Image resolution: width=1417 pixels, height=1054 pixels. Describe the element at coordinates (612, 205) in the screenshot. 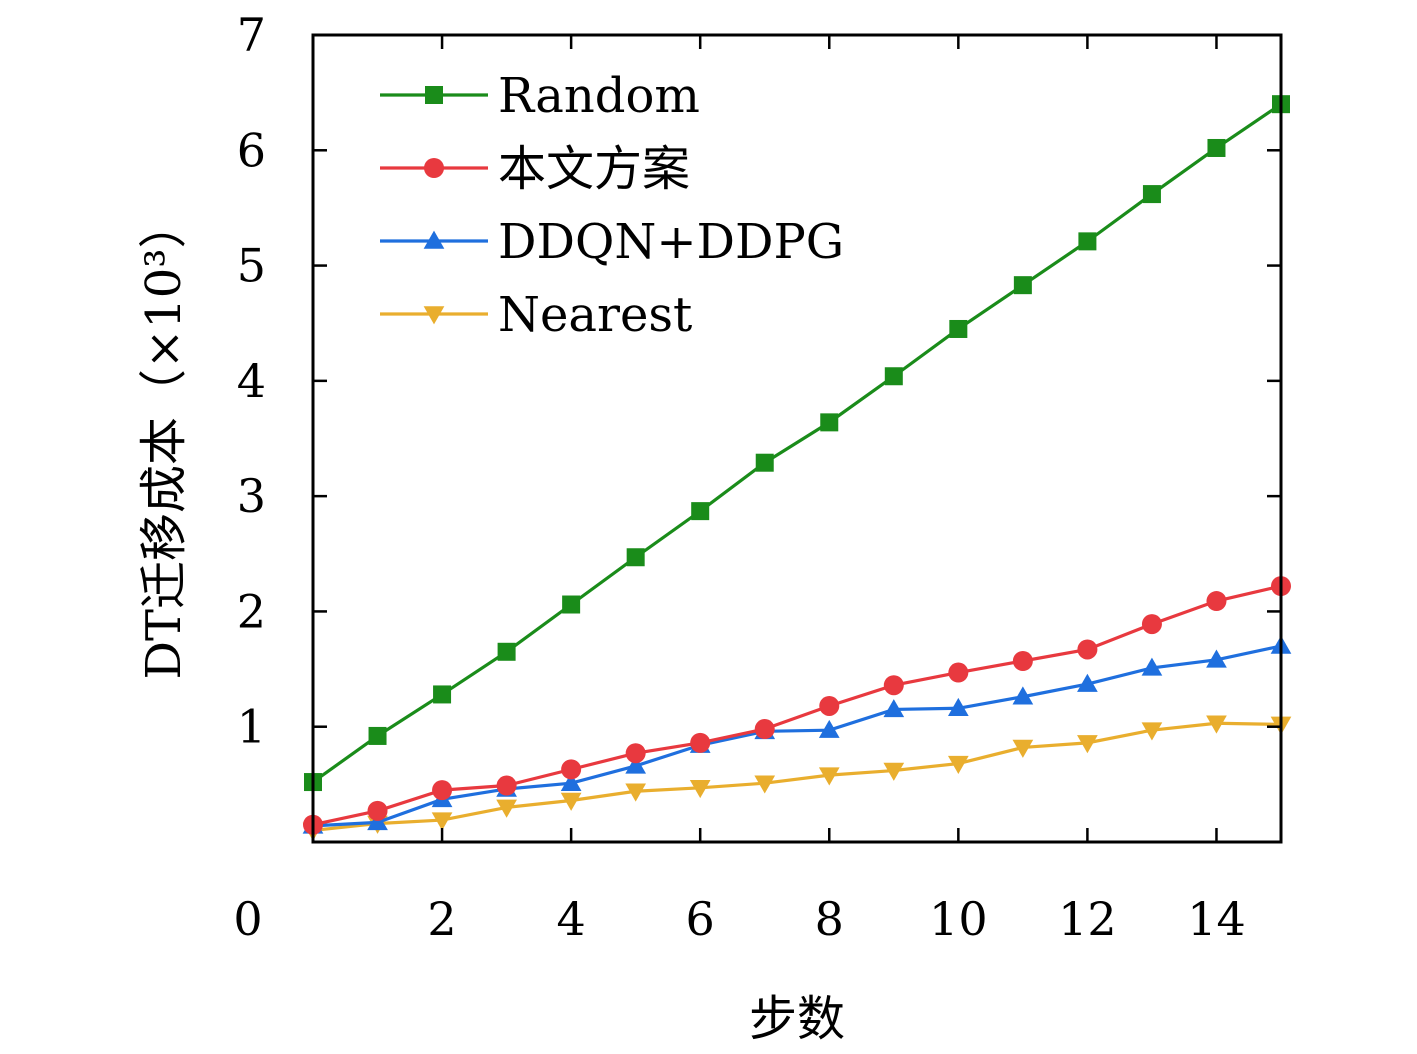

I see `legend: Random 本文方案 DDQN+DDPG Nearest` at that location.